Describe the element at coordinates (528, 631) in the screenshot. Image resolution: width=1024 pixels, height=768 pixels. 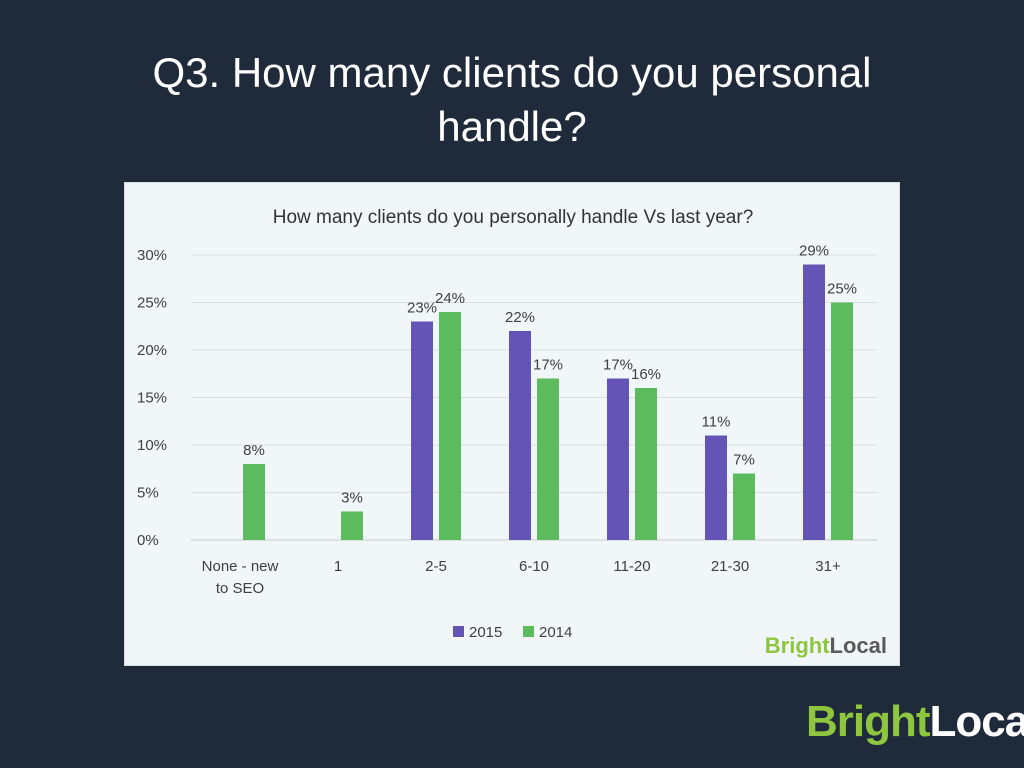
I see `legend-swatch-2014` at that location.